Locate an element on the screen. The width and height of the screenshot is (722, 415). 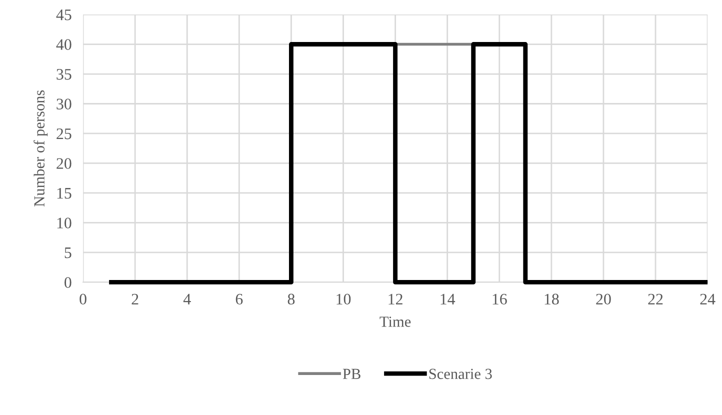
y-tick-label: 20 is located at coordinates (64, 163).